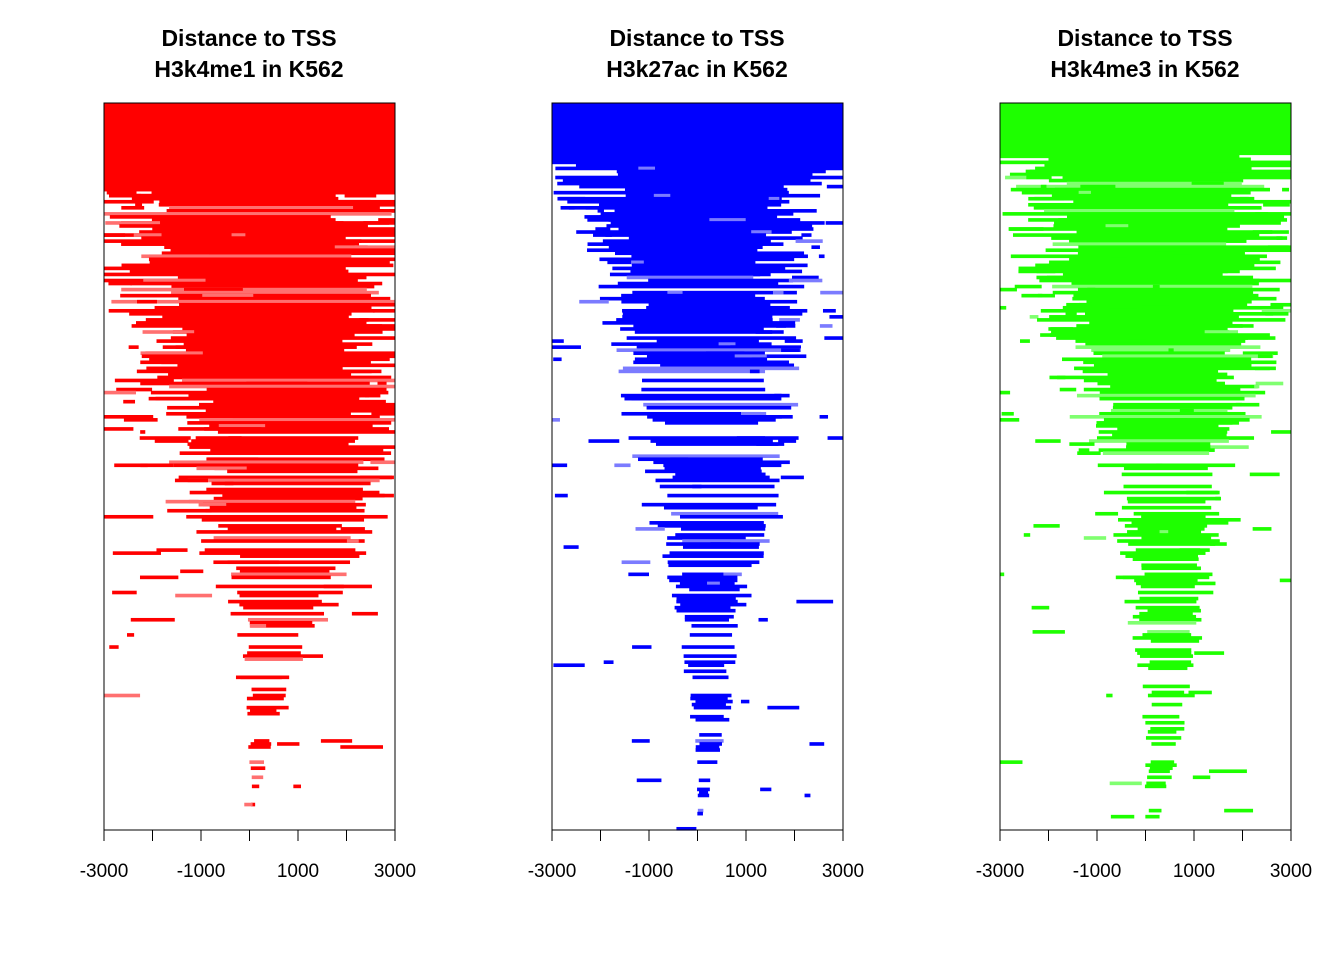 Image resolution: width=1344 pixels, height=960 pixels. I want to click on panel-title-line2: H3k4me1 in K562, so click(248, 69).